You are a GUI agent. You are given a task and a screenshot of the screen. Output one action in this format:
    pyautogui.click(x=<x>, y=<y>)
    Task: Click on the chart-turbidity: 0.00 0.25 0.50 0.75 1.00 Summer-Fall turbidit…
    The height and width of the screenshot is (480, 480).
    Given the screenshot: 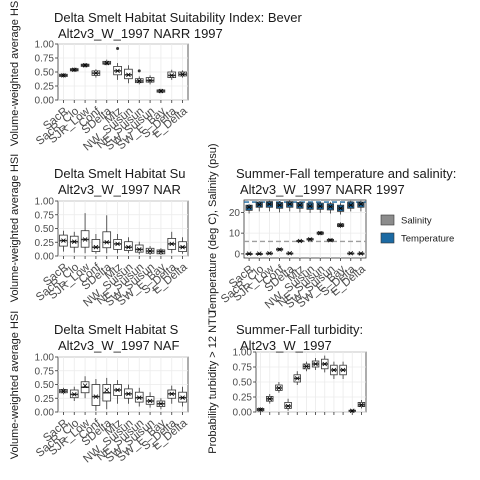 What is the action you would take?
    pyautogui.click(x=286, y=381)
    